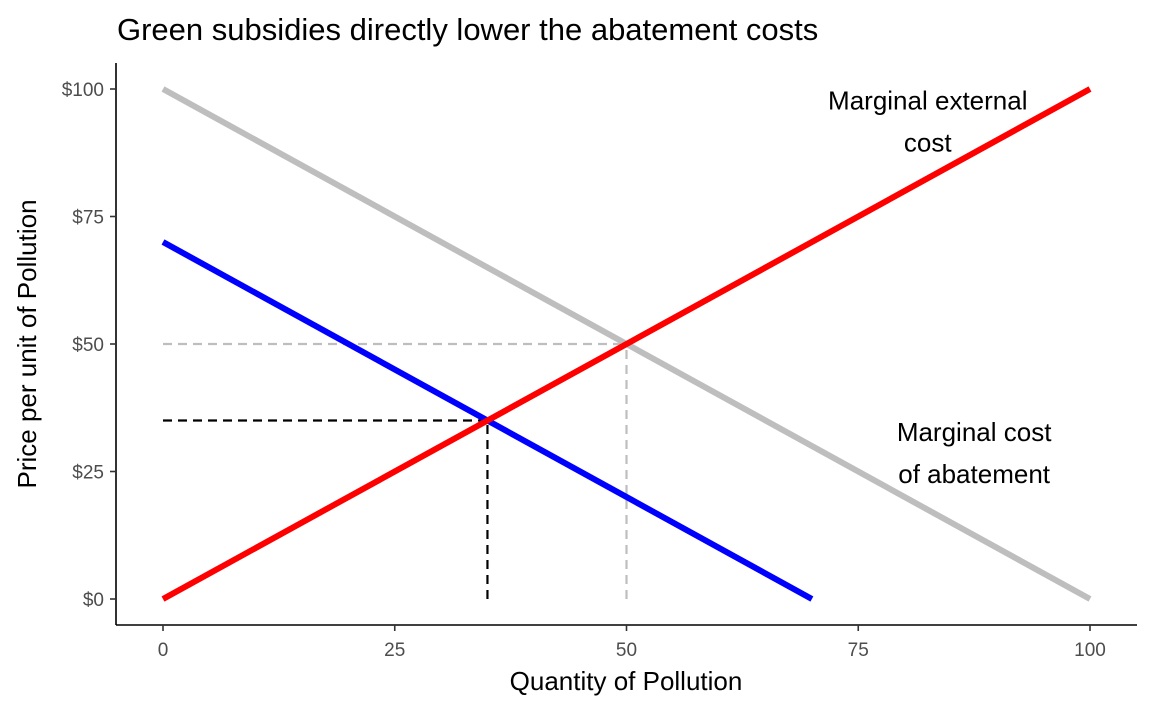  I want to click on y-tick-label: $0, so click(93, 600).